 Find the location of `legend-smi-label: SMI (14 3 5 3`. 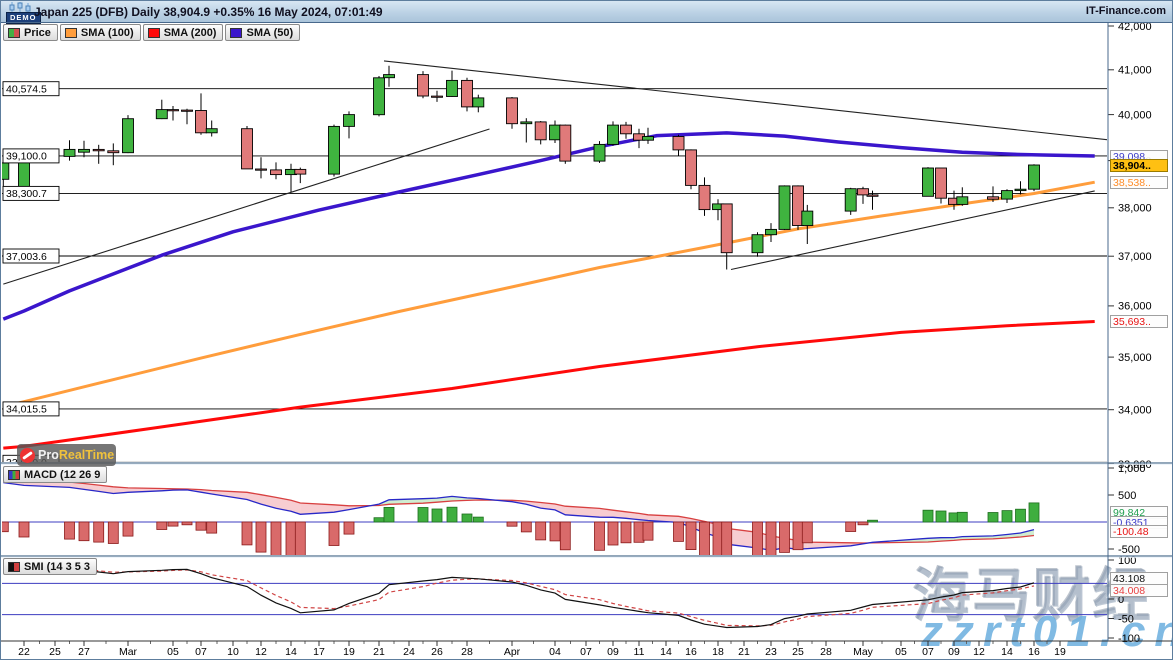

legend-smi-label: SMI (14 3 5 3 is located at coordinates (57, 566).